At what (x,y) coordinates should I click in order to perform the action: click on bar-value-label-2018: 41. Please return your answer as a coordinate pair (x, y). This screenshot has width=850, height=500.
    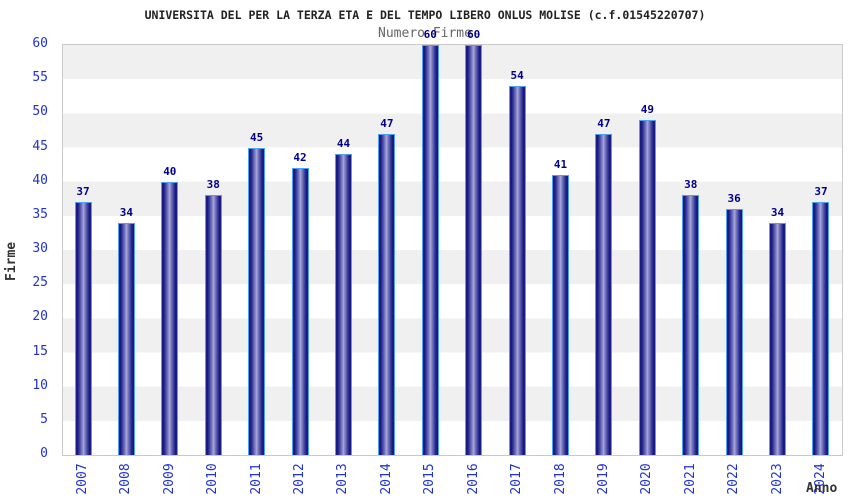
    Looking at the image, I should click on (560, 164).